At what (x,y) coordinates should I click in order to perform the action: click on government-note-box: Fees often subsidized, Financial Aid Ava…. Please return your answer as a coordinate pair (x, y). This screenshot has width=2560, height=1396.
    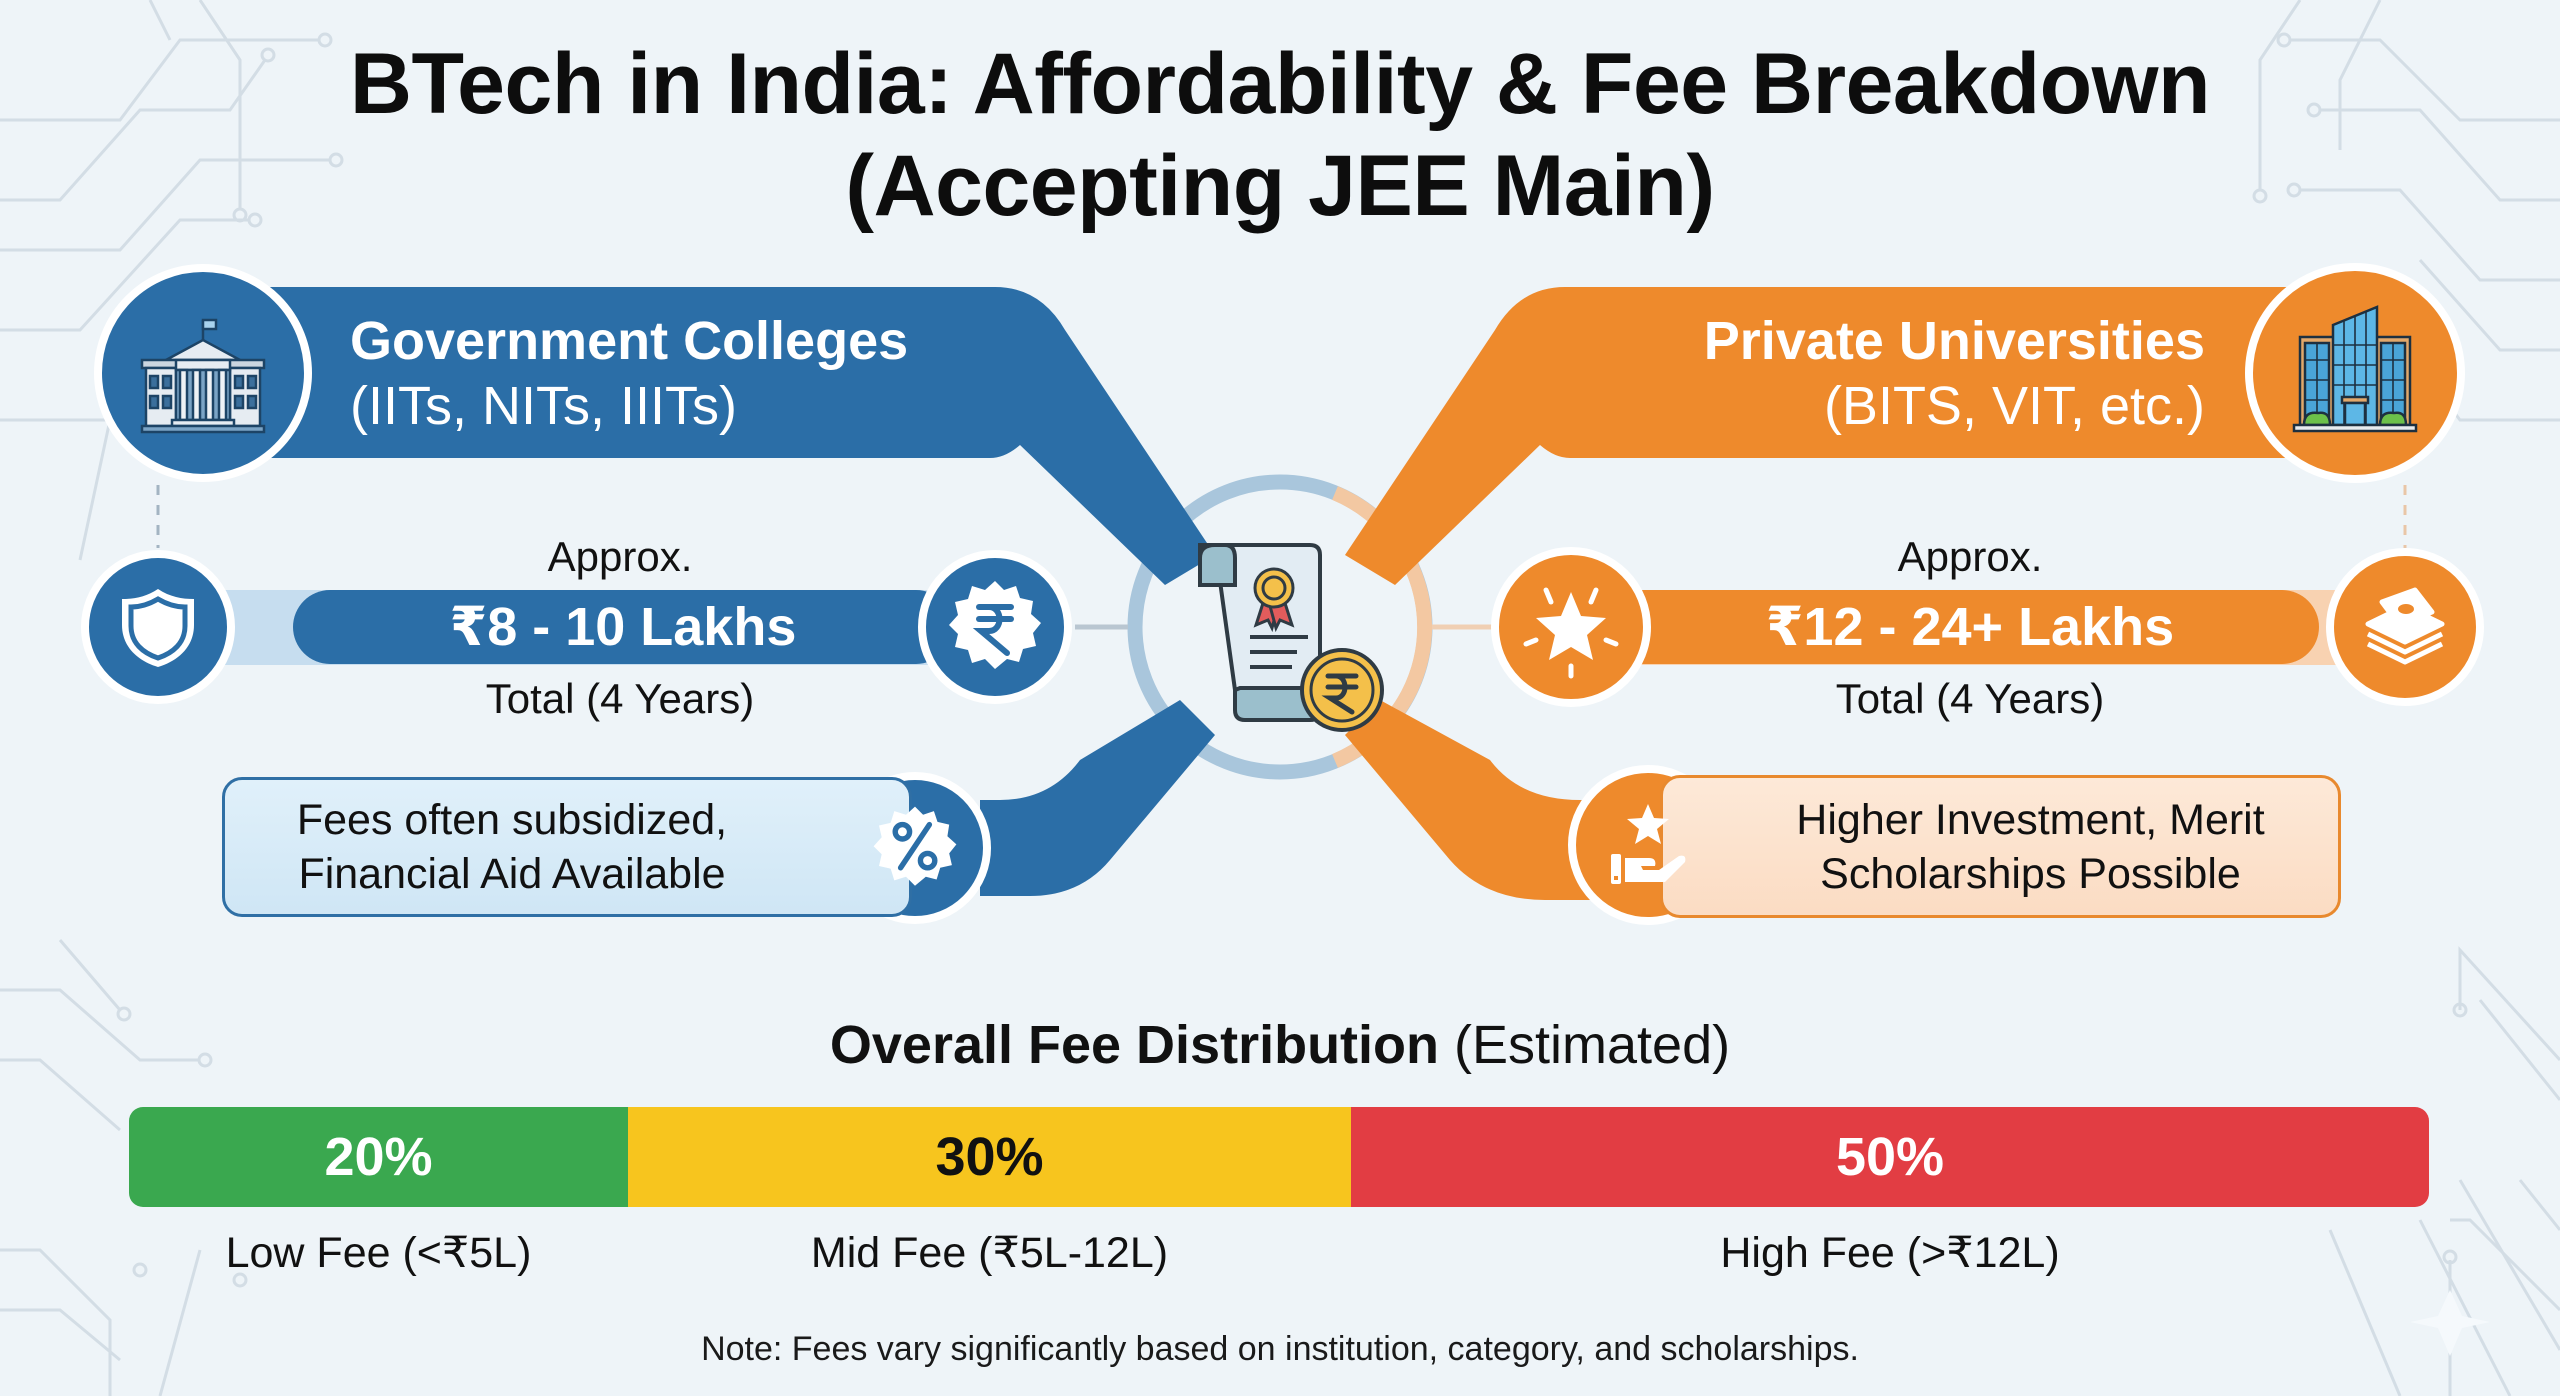
    Looking at the image, I should click on (567, 847).